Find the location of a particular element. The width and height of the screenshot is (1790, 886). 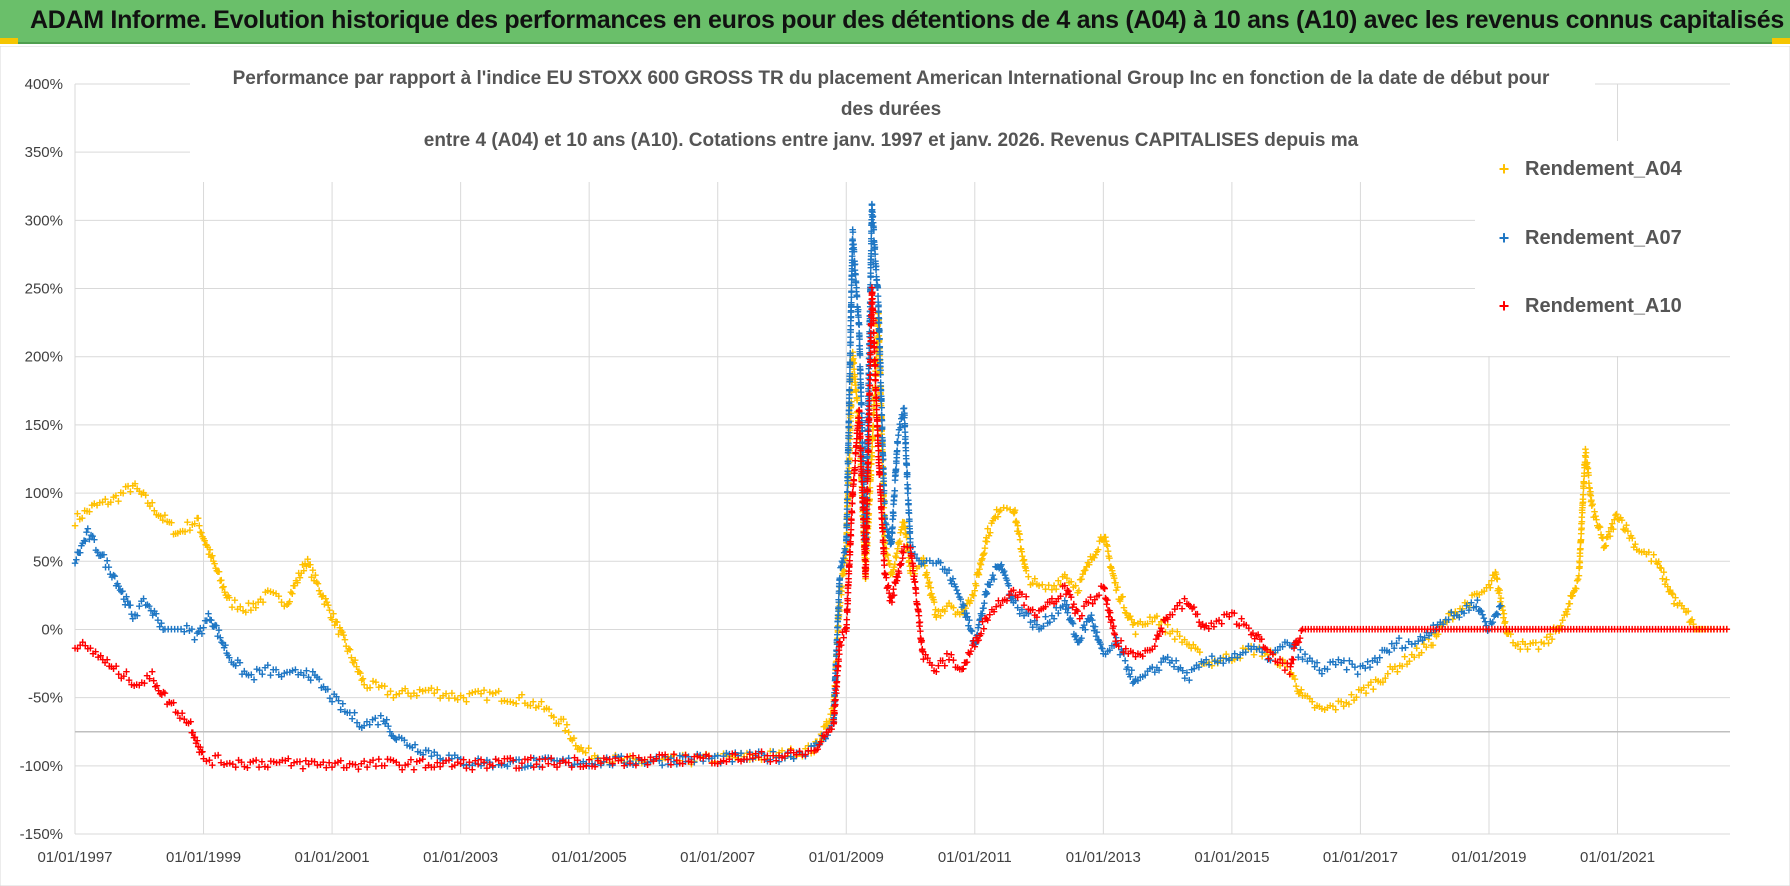

x-tick-label: 01/01/2005 is located at coordinates (589, 857).